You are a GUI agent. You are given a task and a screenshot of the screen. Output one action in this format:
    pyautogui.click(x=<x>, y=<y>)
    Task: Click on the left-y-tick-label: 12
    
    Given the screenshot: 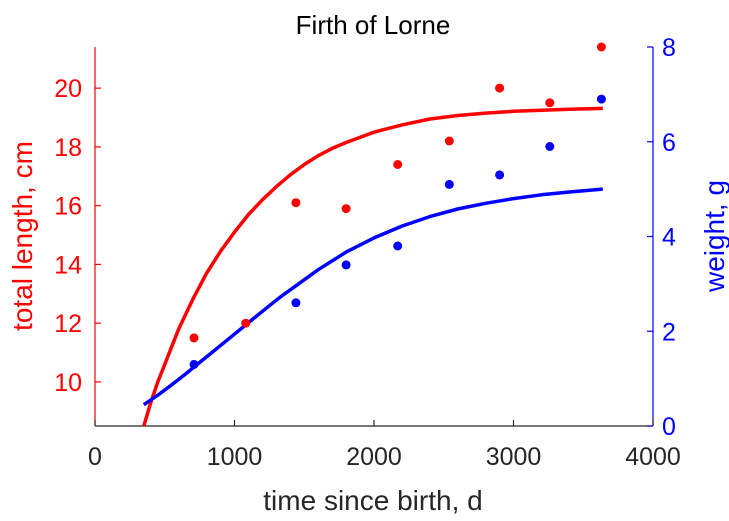 What is the action you would take?
    pyautogui.click(x=68, y=324)
    